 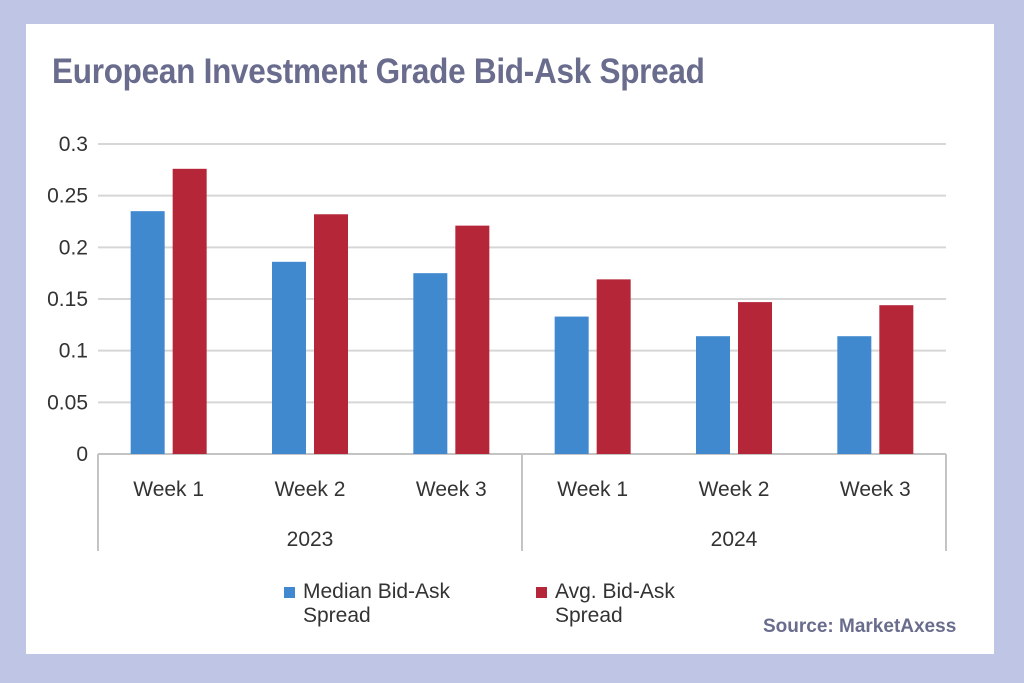 What do you see at coordinates (377, 603) in the screenshot?
I see `legend-label-median: Median Bid-Ask Spread` at bounding box center [377, 603].